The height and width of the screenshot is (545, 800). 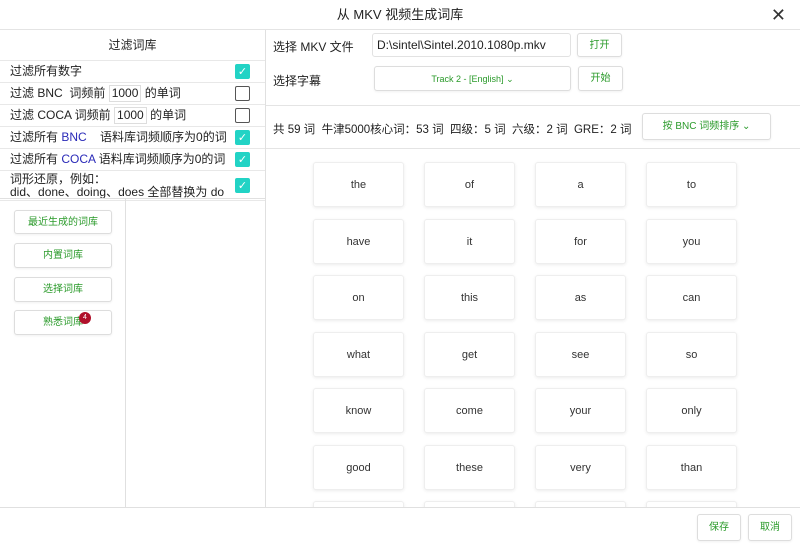 What do you see at coordinates (58, 93) in the screenshot?
I see `filter-label: 过滤 BNC 词频前` at bounding box center [58, 93].